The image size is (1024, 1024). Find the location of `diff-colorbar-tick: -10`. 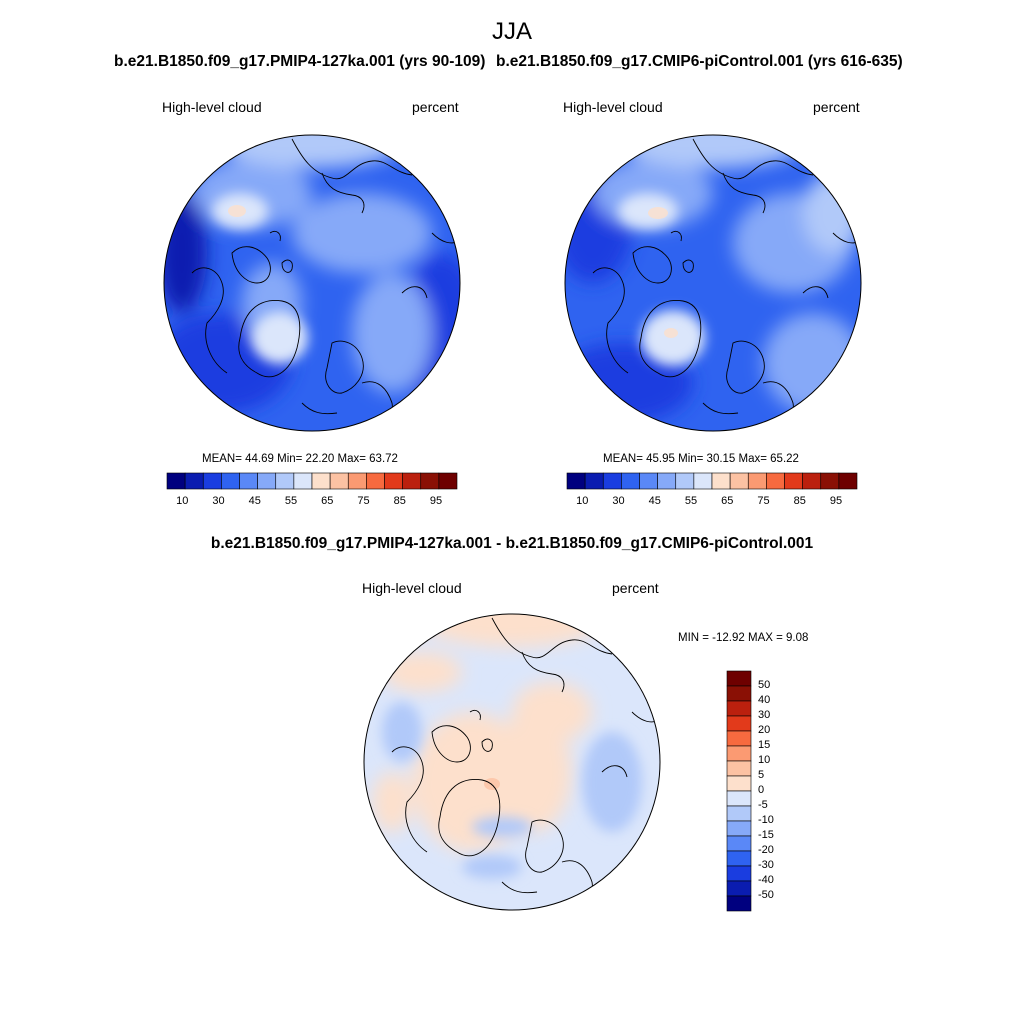

diff-colorbar-tick: -10 is located at coordinates (766, 820).